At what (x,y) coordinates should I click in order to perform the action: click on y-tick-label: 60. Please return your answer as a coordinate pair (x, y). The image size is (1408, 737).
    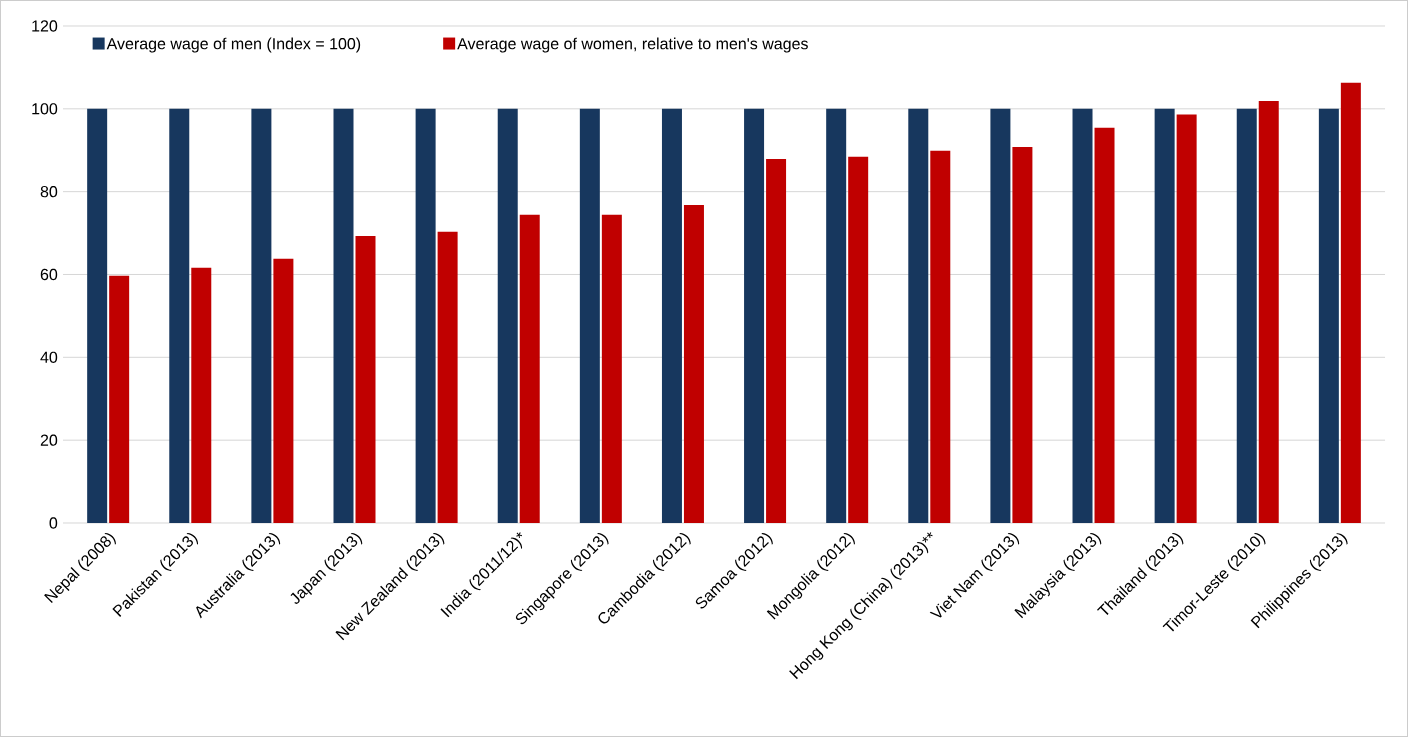
    Looking at the image, I should click on (49, 274).